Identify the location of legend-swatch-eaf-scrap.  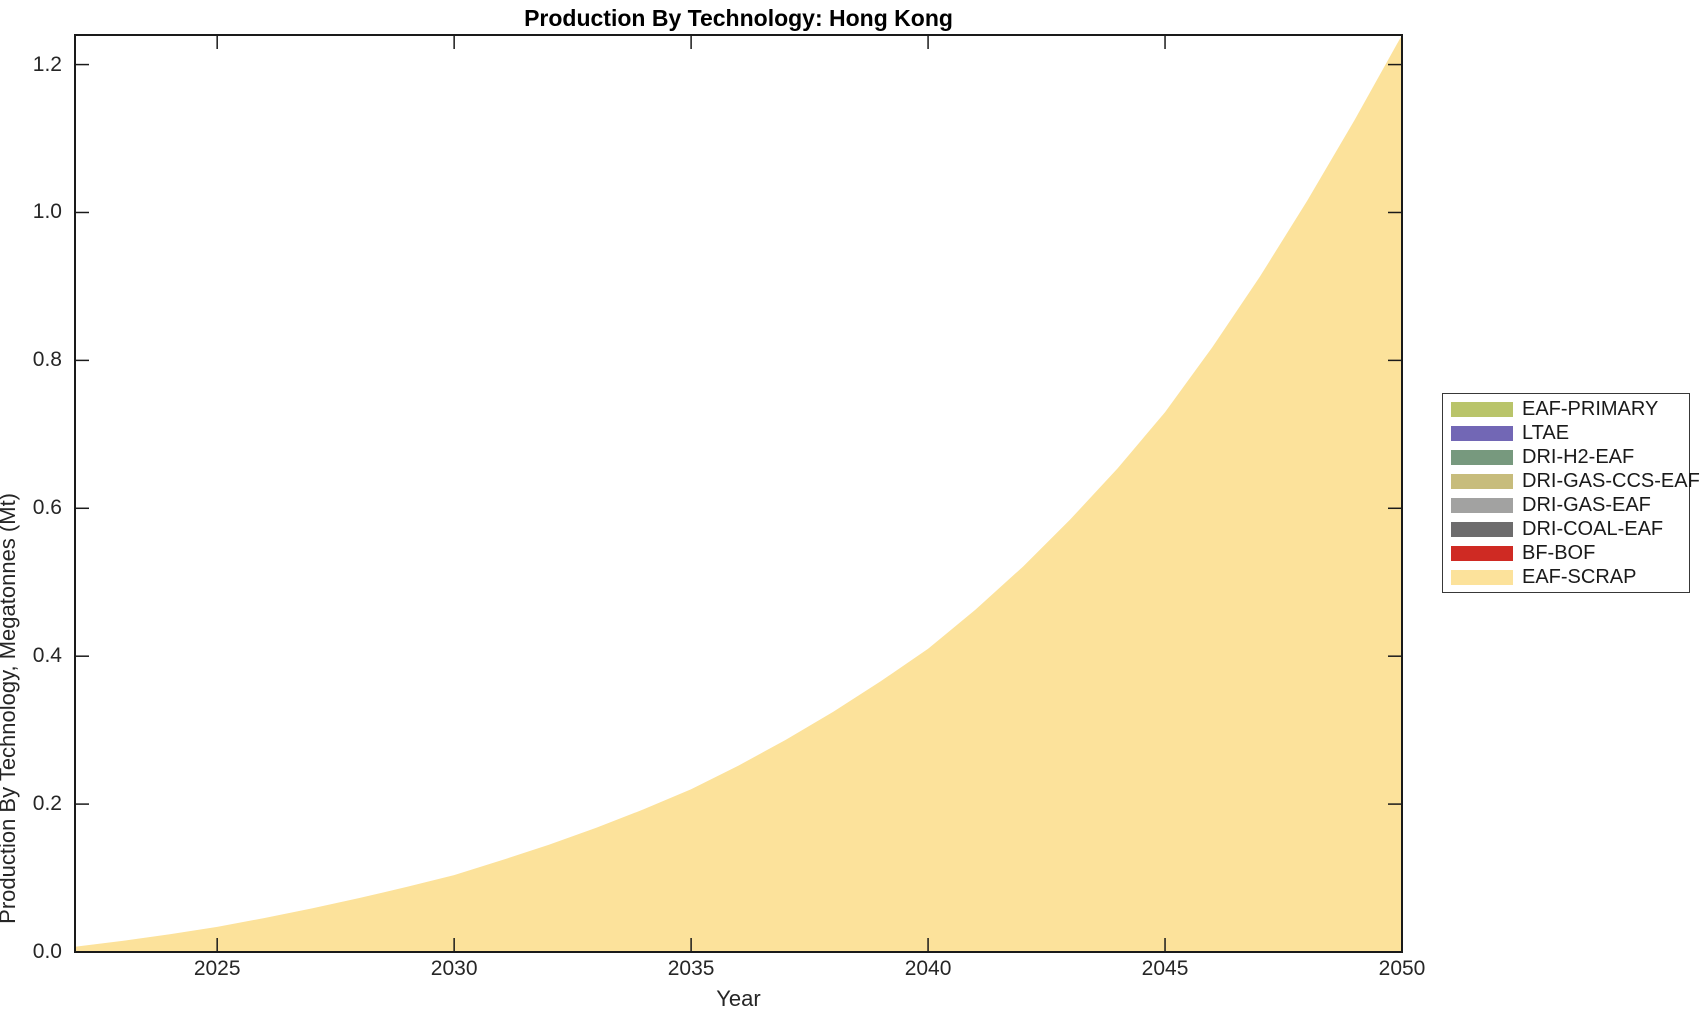
(1482, 577).